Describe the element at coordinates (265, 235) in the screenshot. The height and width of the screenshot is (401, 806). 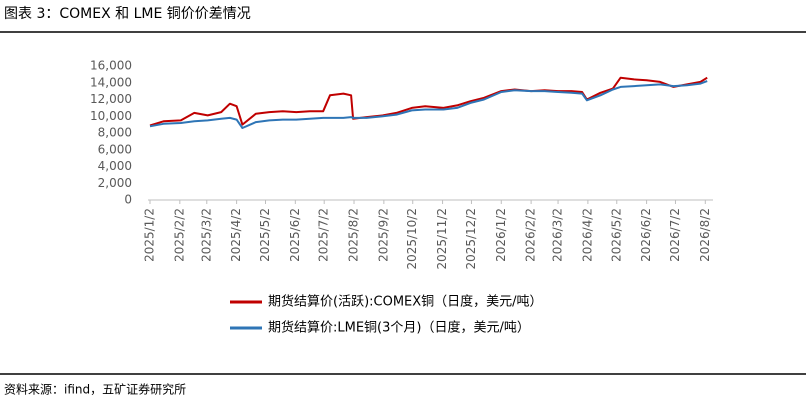
I see `x-tick-label: 2025/5/2` at that location.